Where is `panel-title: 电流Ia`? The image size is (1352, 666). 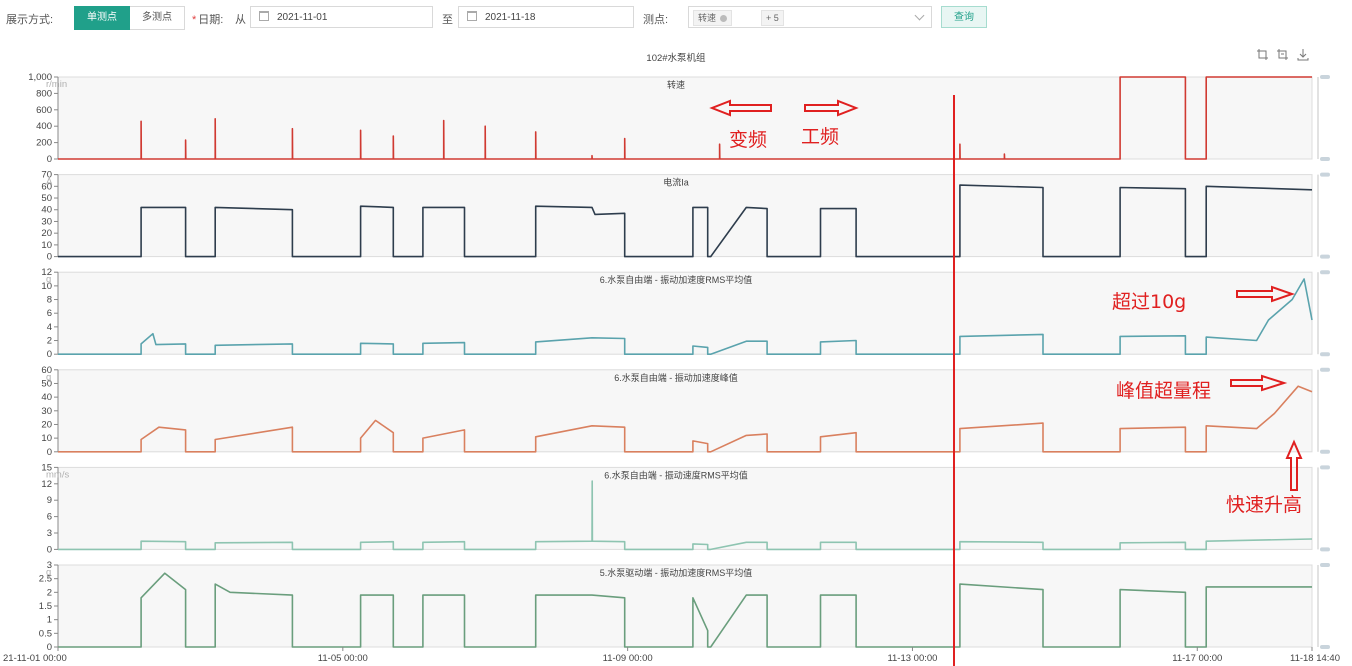 panel-title: 电流Ia is located at coordinates (676, 182).